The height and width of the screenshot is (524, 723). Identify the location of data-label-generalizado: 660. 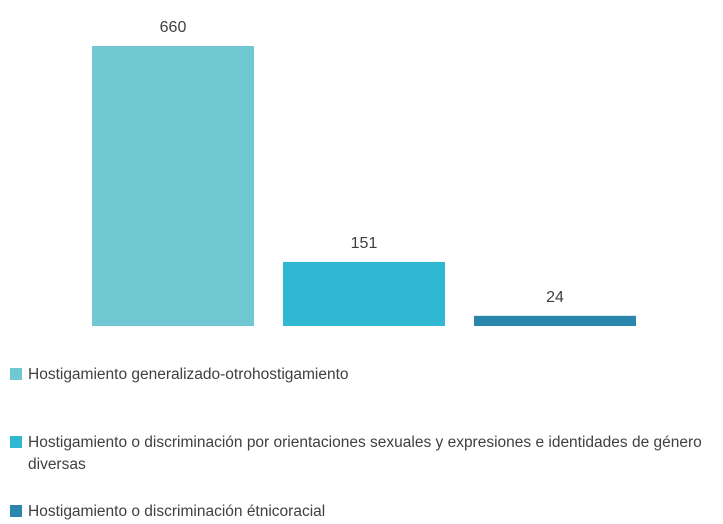
(173, 27).